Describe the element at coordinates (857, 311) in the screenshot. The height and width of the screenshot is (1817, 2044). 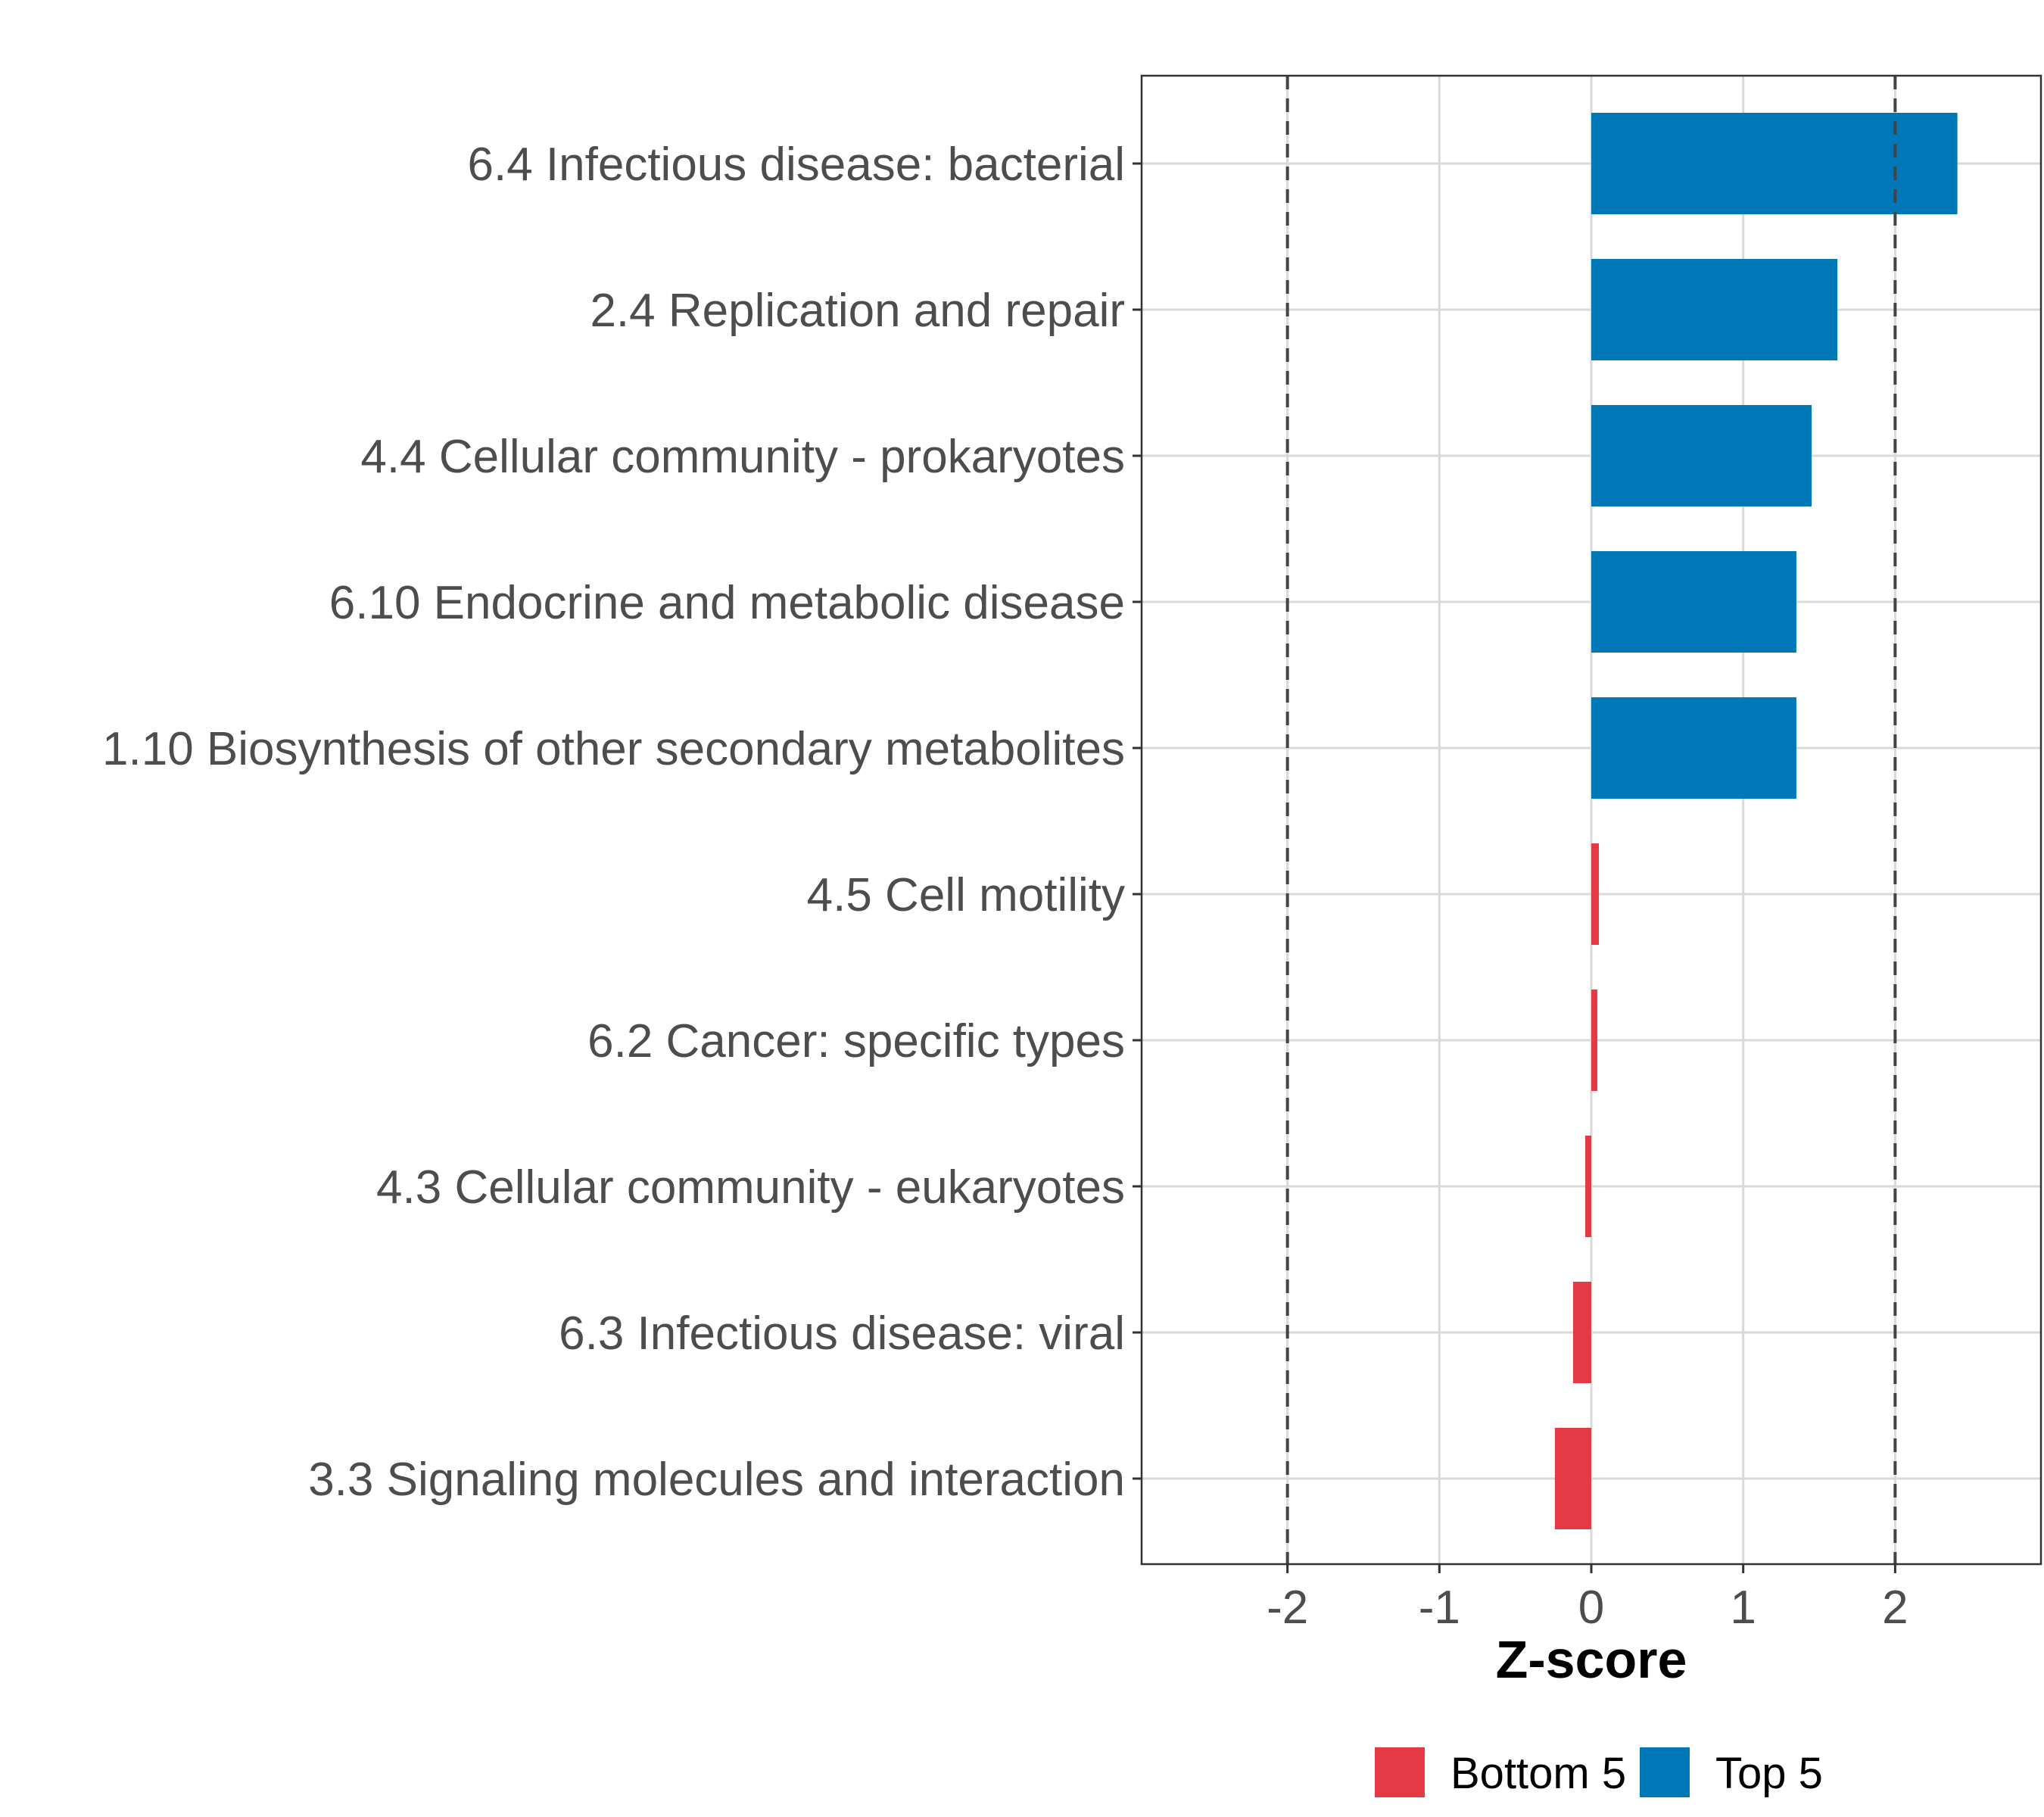
I see `category-label: 2.4 Replication and repair` at that location.